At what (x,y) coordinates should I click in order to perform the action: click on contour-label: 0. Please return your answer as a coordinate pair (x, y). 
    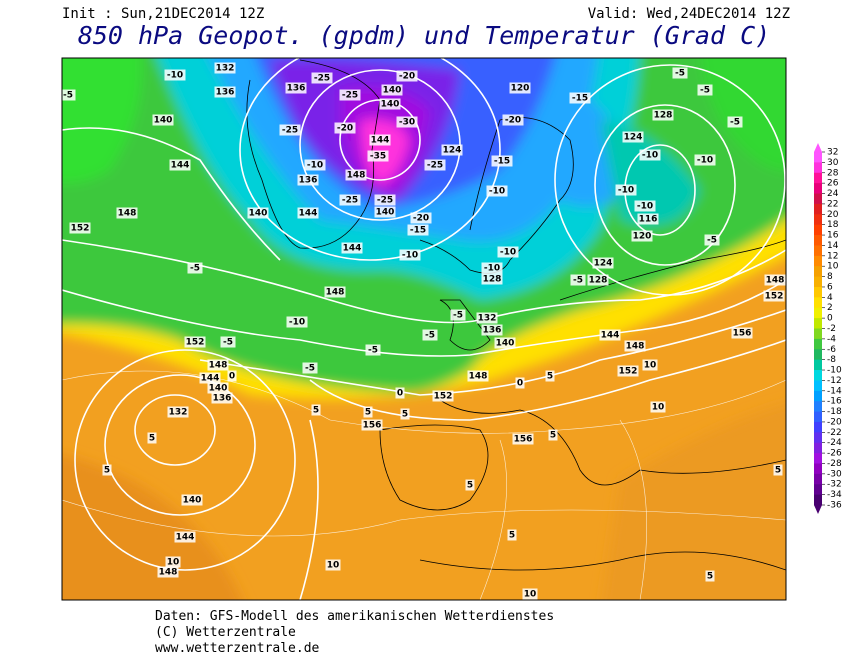
    Looking at the image, I should click on (400, 394).